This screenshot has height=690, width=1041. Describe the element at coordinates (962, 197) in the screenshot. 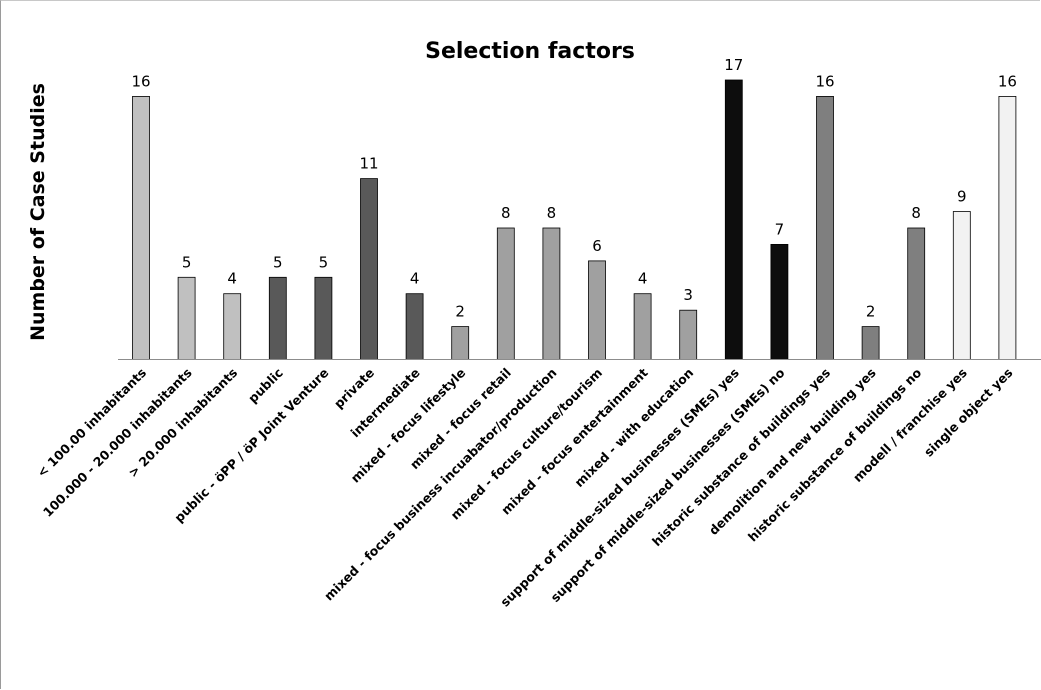

I see `value-label: 9` at that location.